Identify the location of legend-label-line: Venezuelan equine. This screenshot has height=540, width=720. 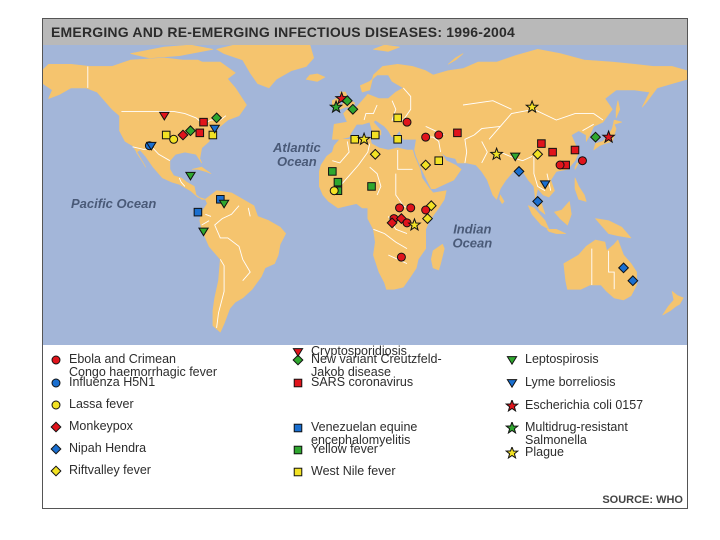
(364, 427).